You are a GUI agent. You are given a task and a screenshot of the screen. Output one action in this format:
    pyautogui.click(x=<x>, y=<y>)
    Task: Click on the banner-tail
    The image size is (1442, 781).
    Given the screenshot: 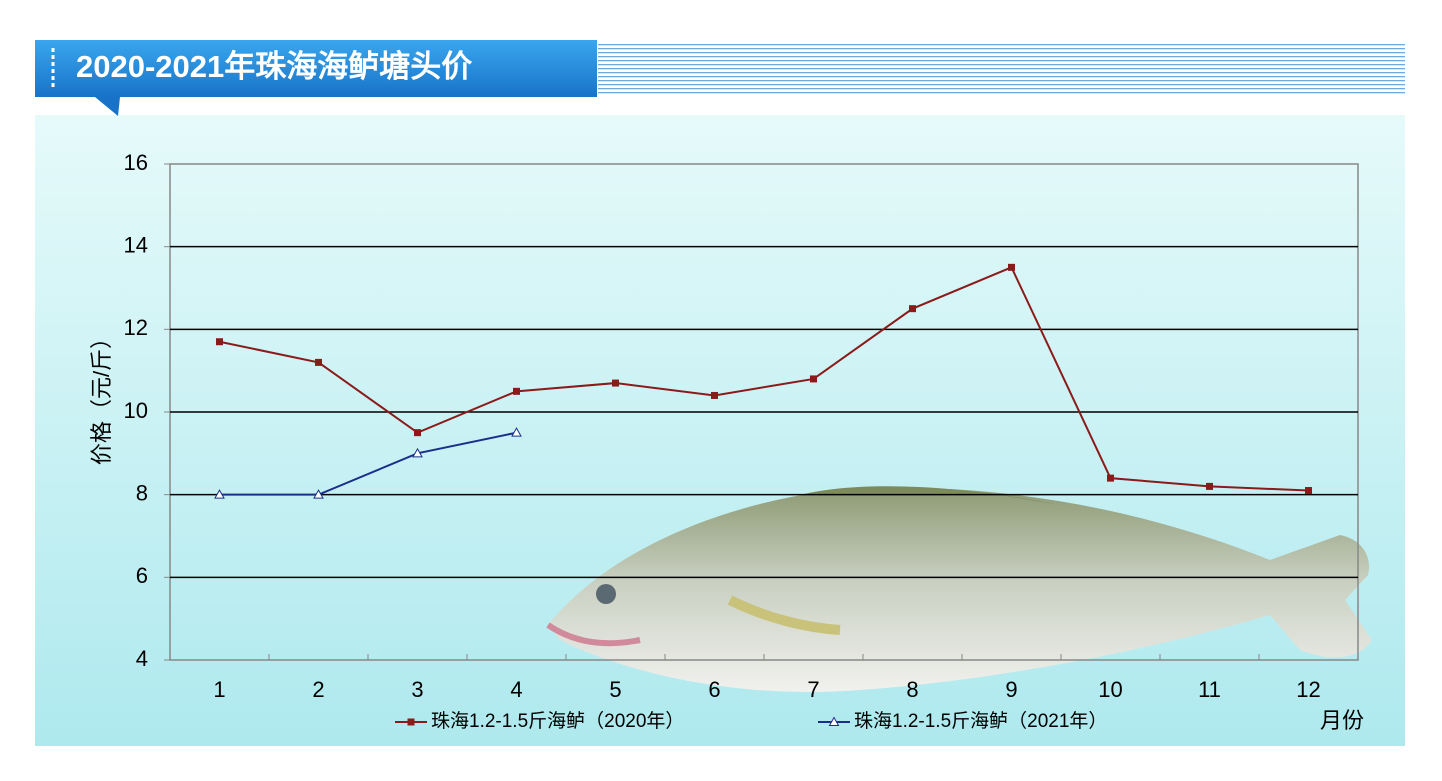 What is the action you would take?
    pyautogui.click(x=107, y=106)
    